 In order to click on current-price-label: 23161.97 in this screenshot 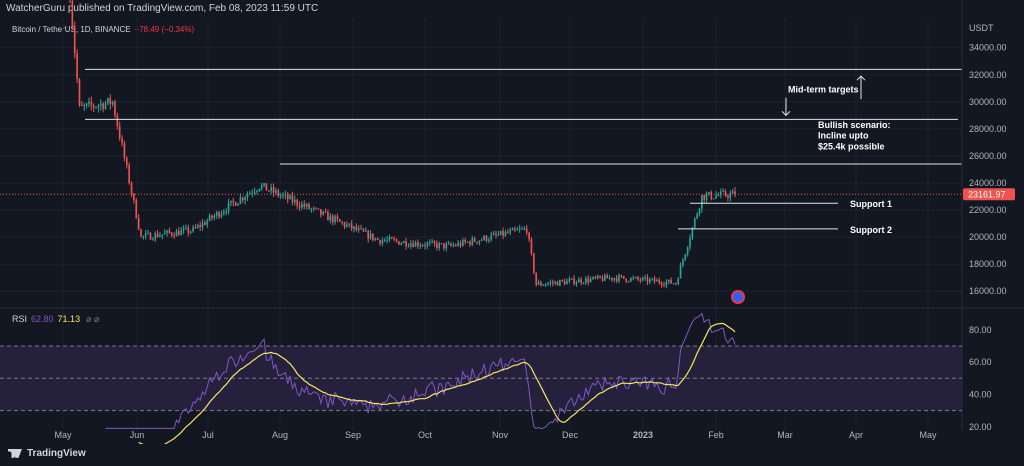, I will do `click(987, 194)`.